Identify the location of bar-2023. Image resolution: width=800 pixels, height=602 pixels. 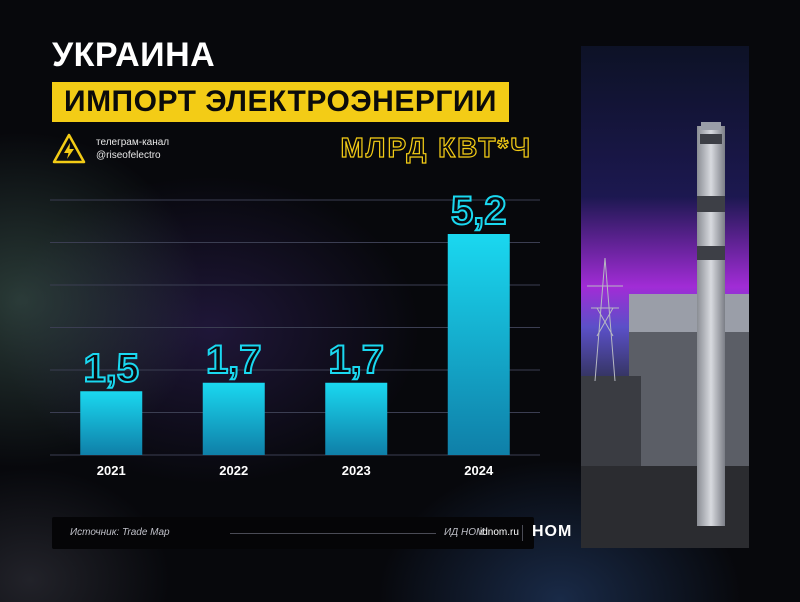
(356, 418).